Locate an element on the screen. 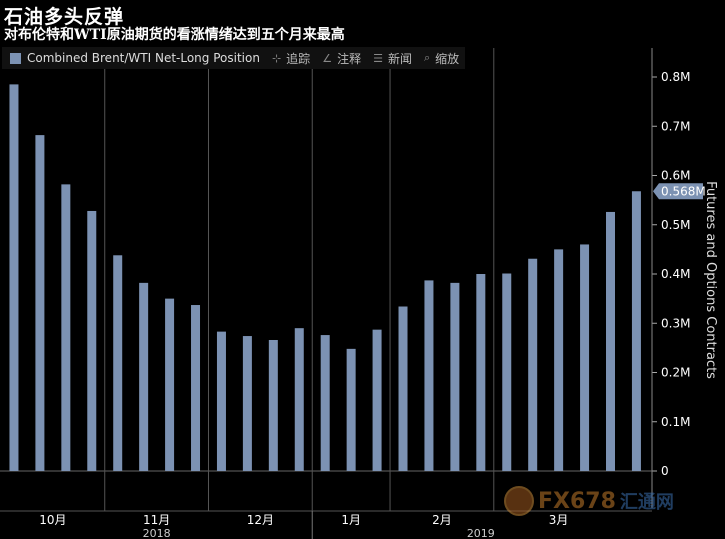  plus-icon: ⊹ is located at coordinates (276, 58).